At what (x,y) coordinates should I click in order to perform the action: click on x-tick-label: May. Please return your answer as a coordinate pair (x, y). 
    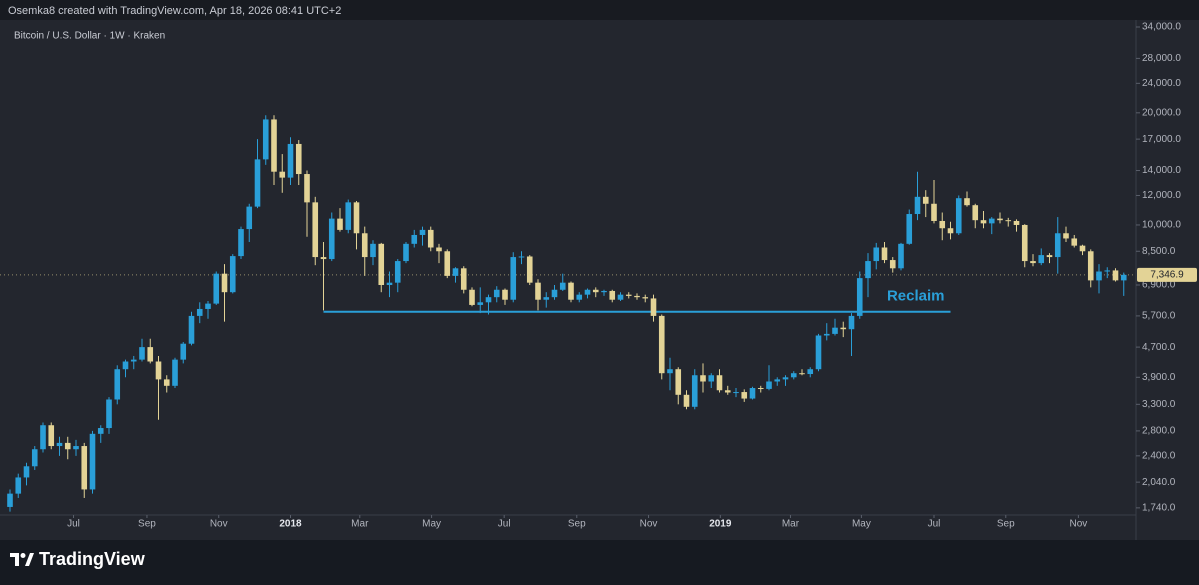
    Looking at the image, I should click on (861, 524).